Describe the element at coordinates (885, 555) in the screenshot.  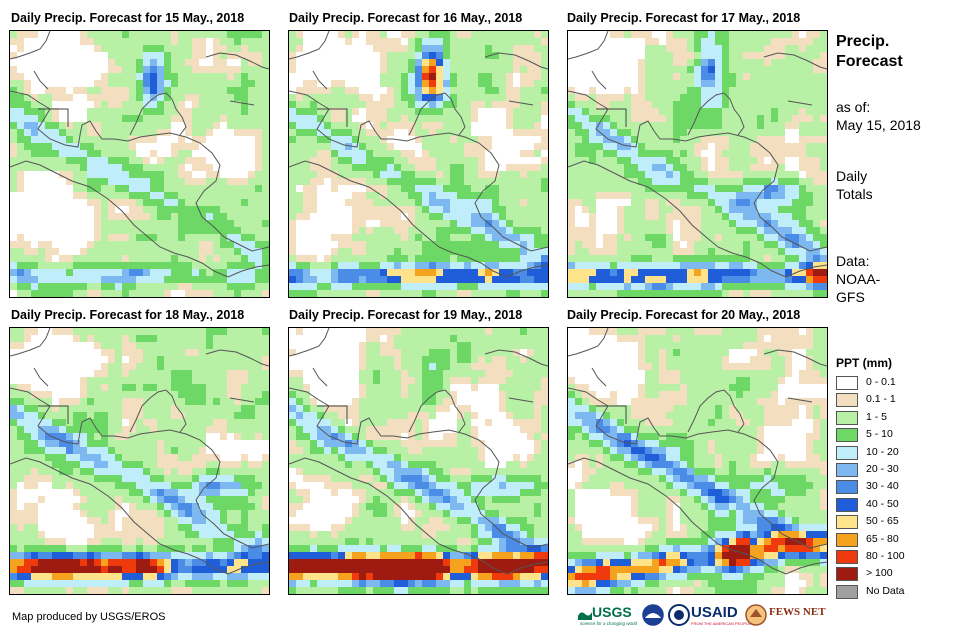
I see `legend-label: 80 - 100` at that location.